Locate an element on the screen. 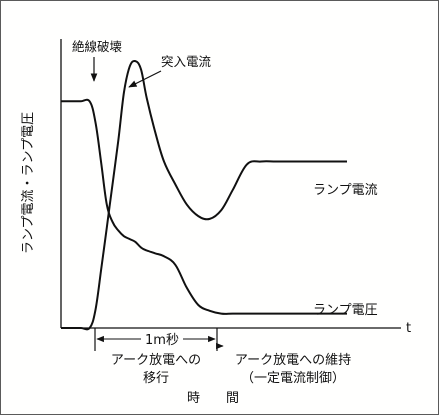 The height and width of the screenshot is (415, 439). phase-2-line1: アーク放電への維持 is located at coordinates (293, 360).